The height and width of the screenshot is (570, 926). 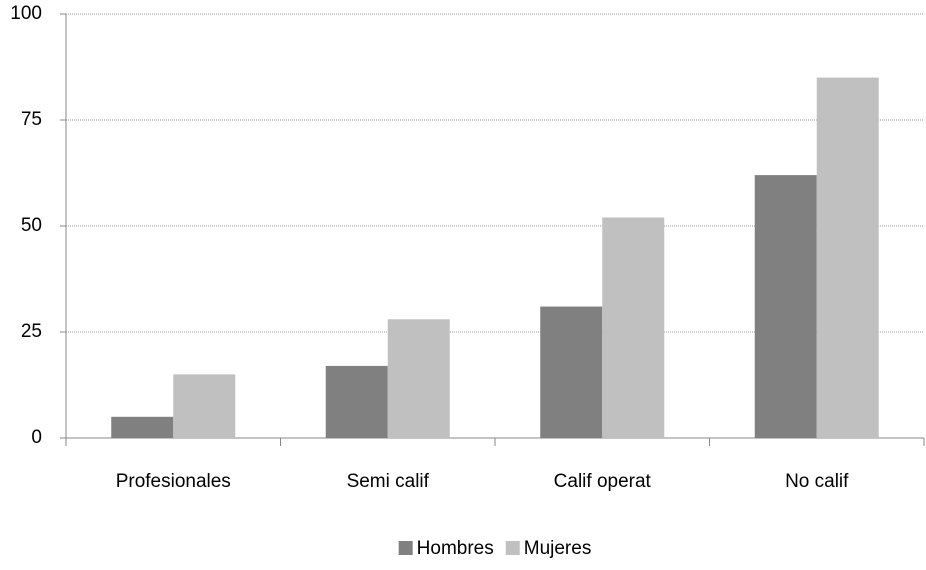 What do you see at coordinates (558, 548) in the screenshot?
I see `legend-label: Mujeres` at bounding box center [558, 548].